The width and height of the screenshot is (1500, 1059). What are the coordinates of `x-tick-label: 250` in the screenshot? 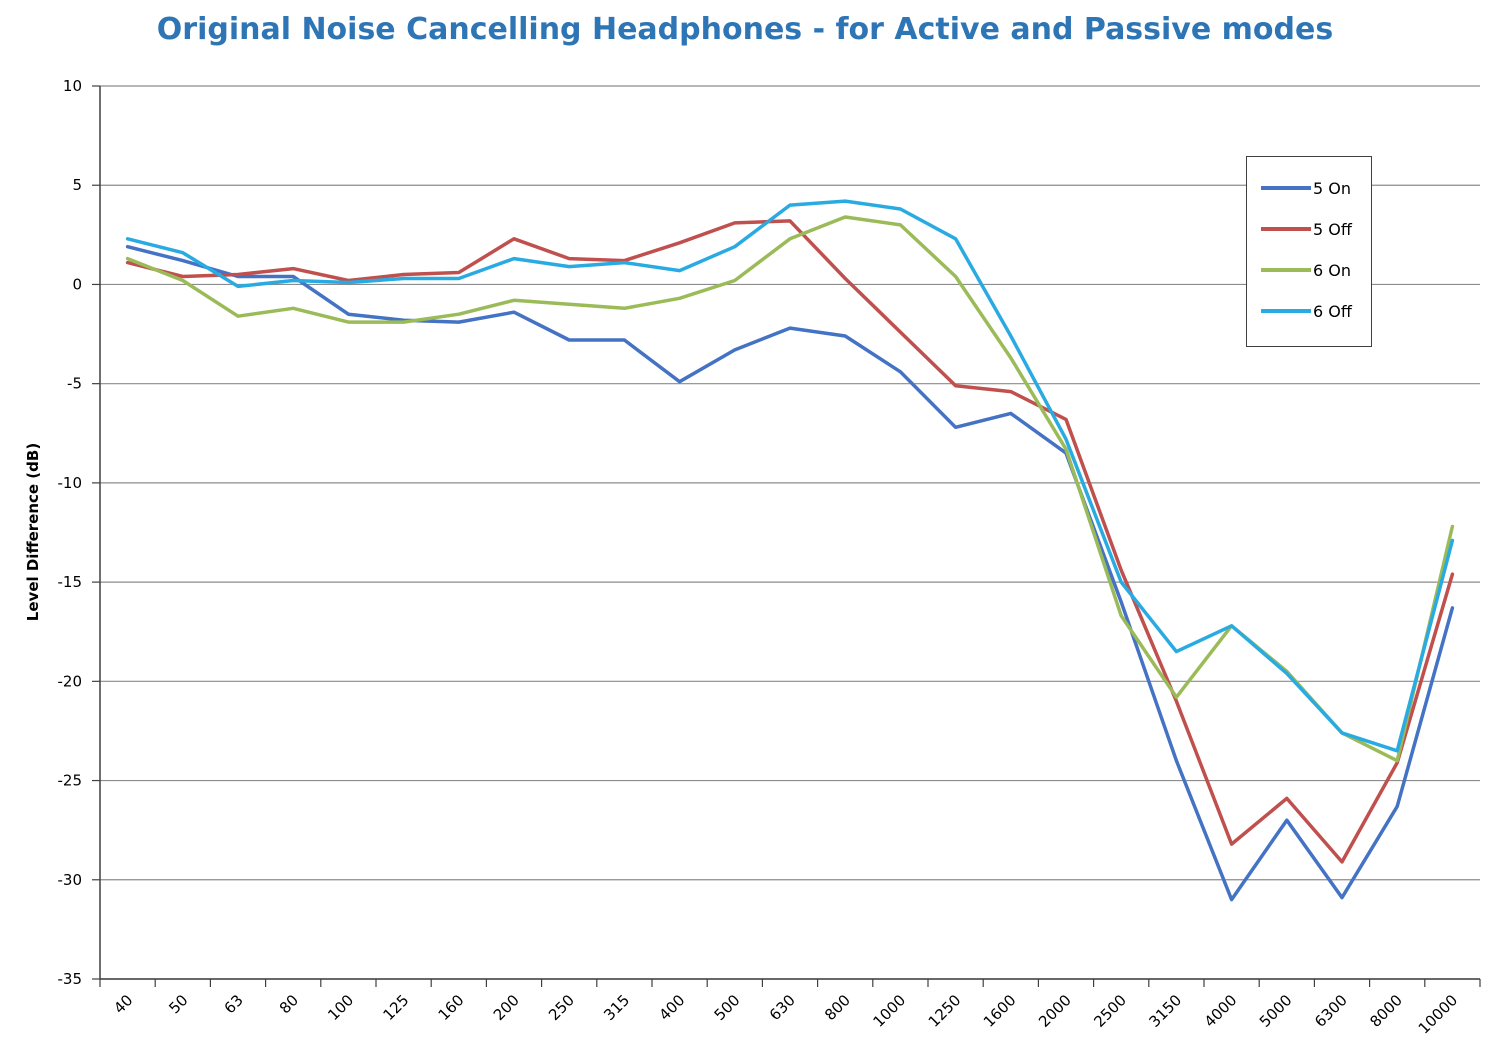 It's located at (561, 1007).